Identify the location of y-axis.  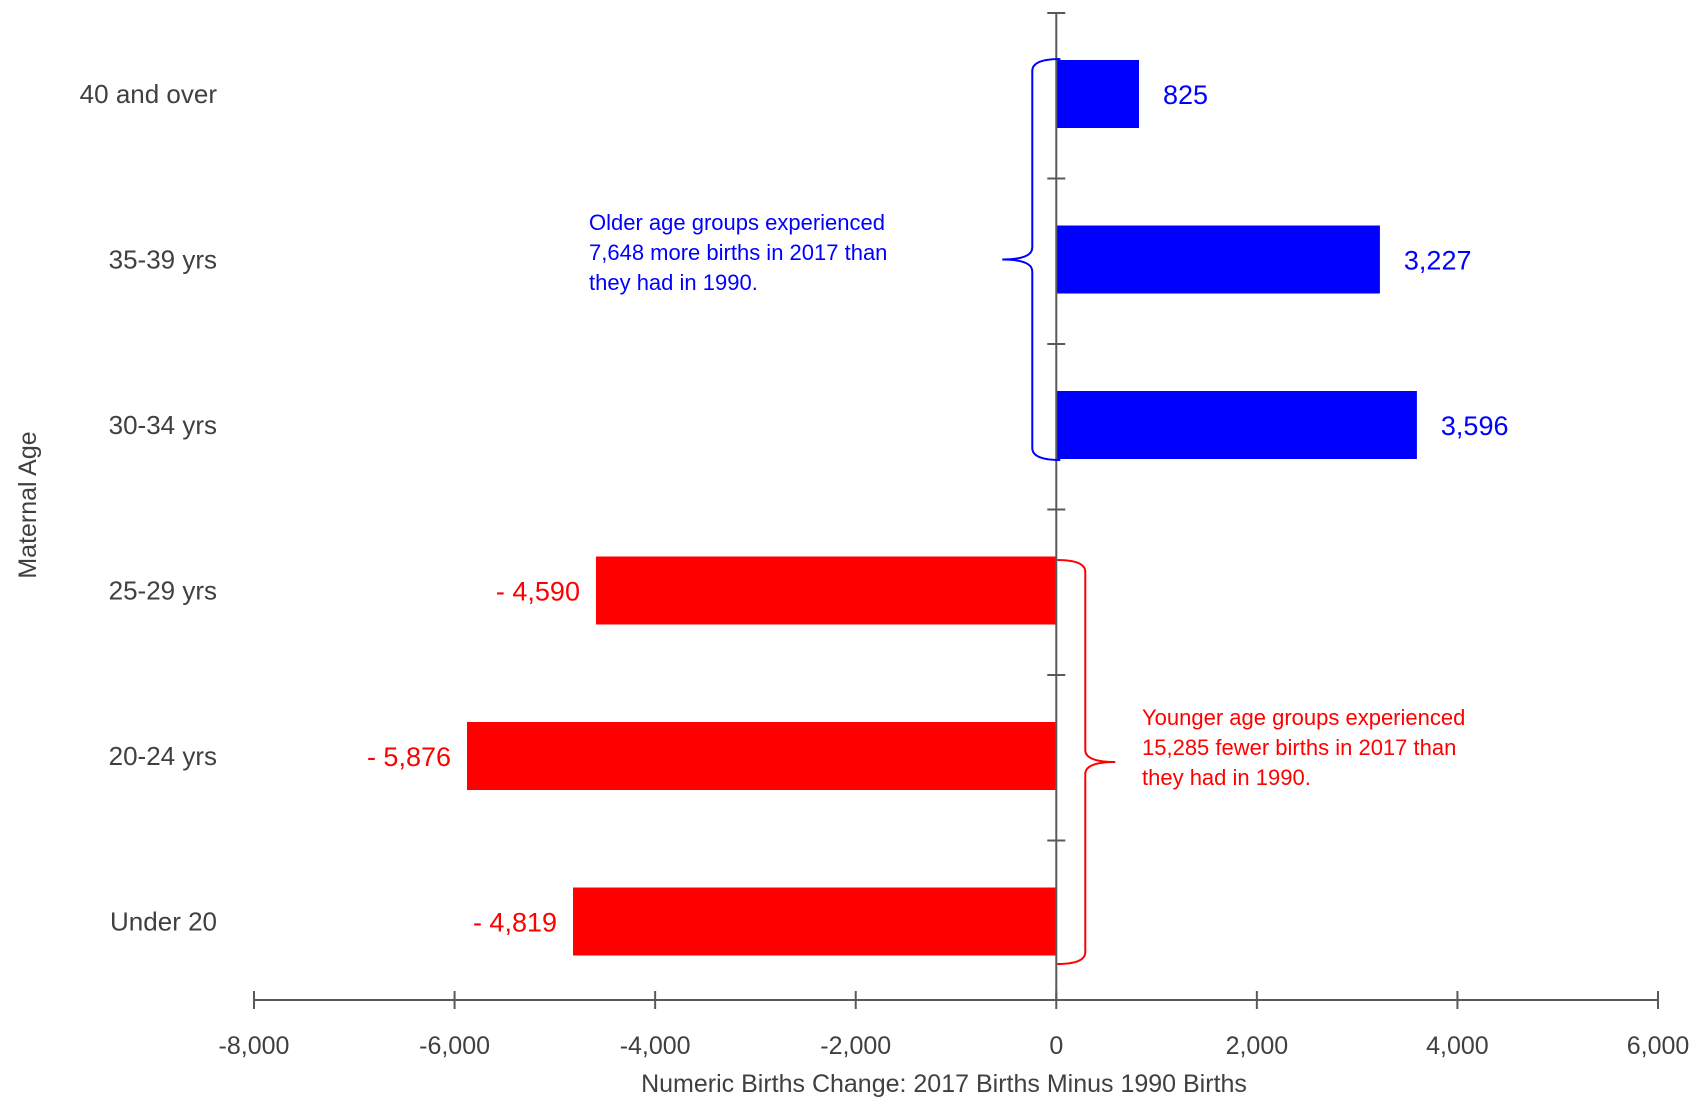
(1056, 506).